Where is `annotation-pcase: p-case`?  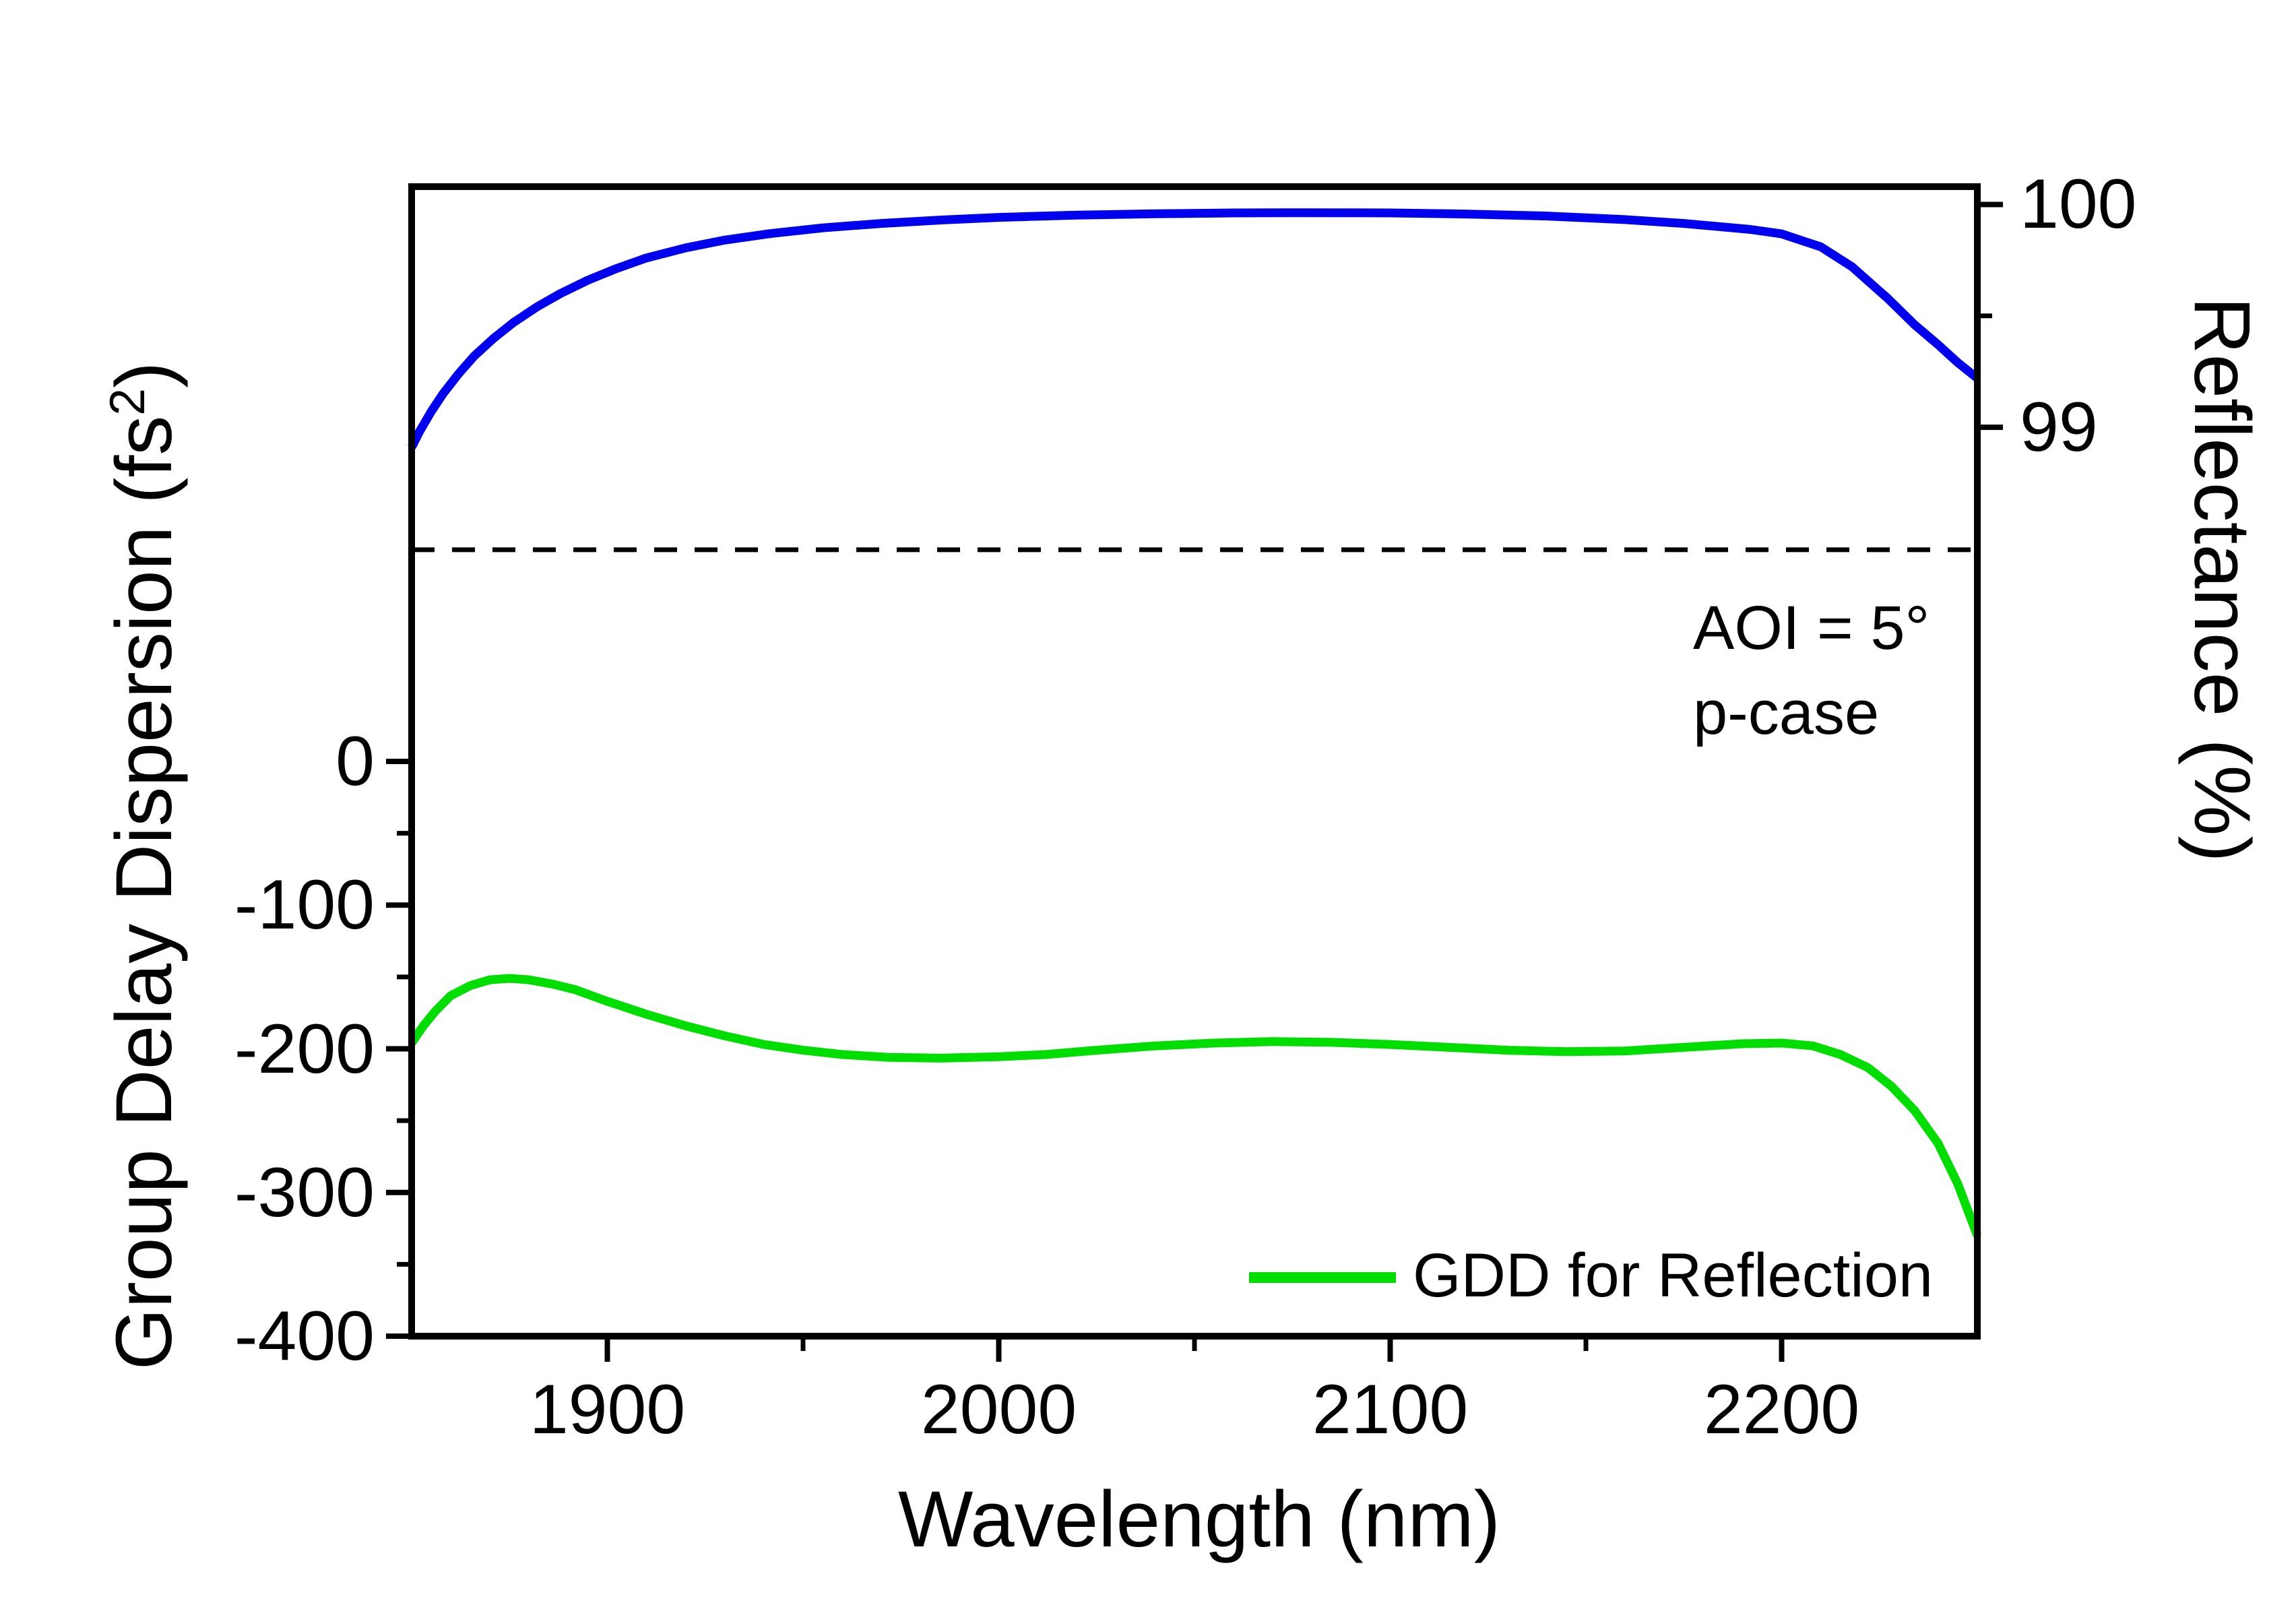 annotation-pcase: p-case is located at coordinates (1786, 713).